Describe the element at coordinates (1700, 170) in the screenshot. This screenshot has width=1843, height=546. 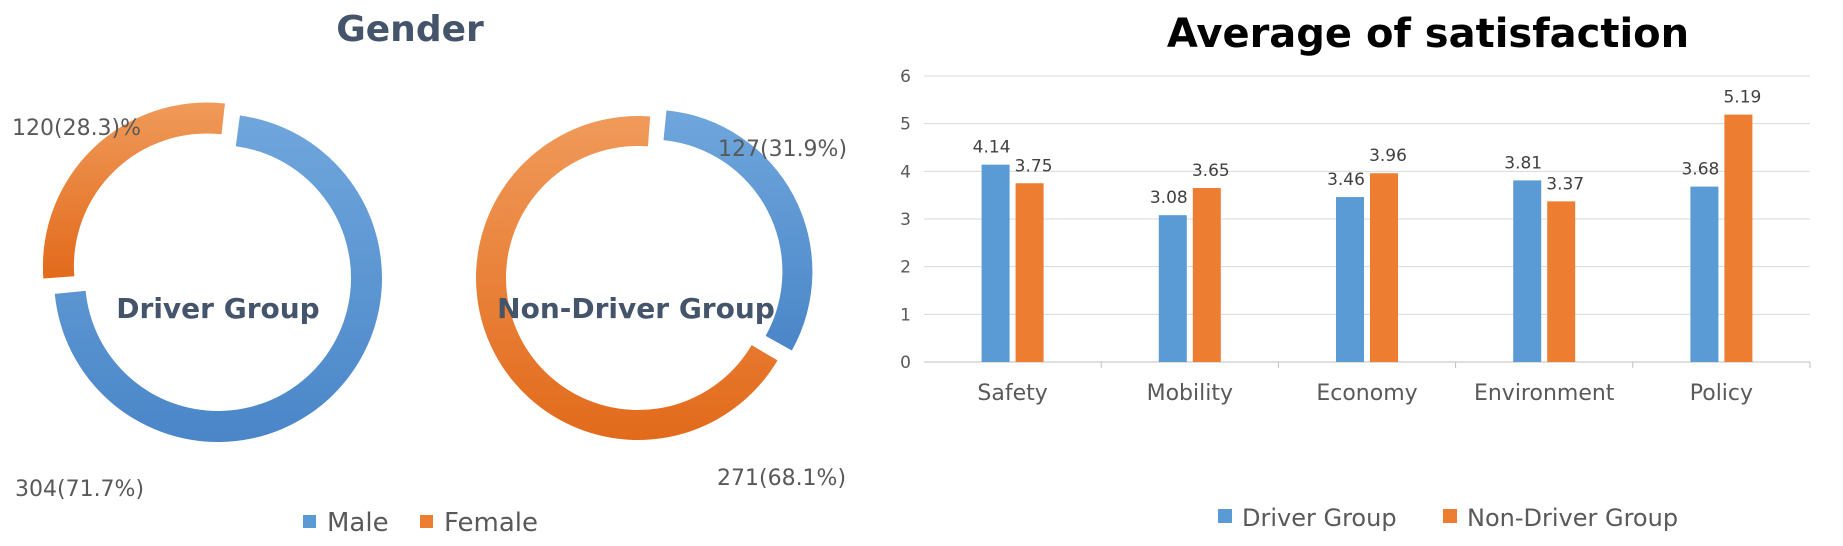
I see `bar-data-label: 3.68` at that location.